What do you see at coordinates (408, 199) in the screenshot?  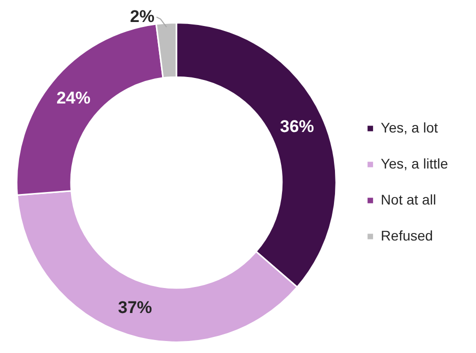 I see `legend-label: Not at all` at bounding box center [408, 199].